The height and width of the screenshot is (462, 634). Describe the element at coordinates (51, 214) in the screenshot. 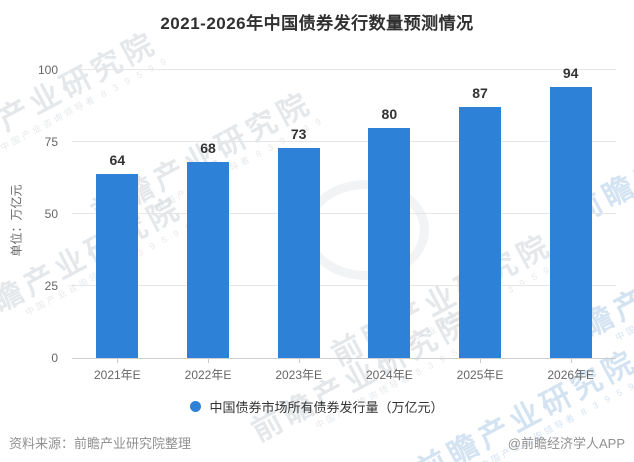

I see `y-axis-tick-label: 50` at that location.